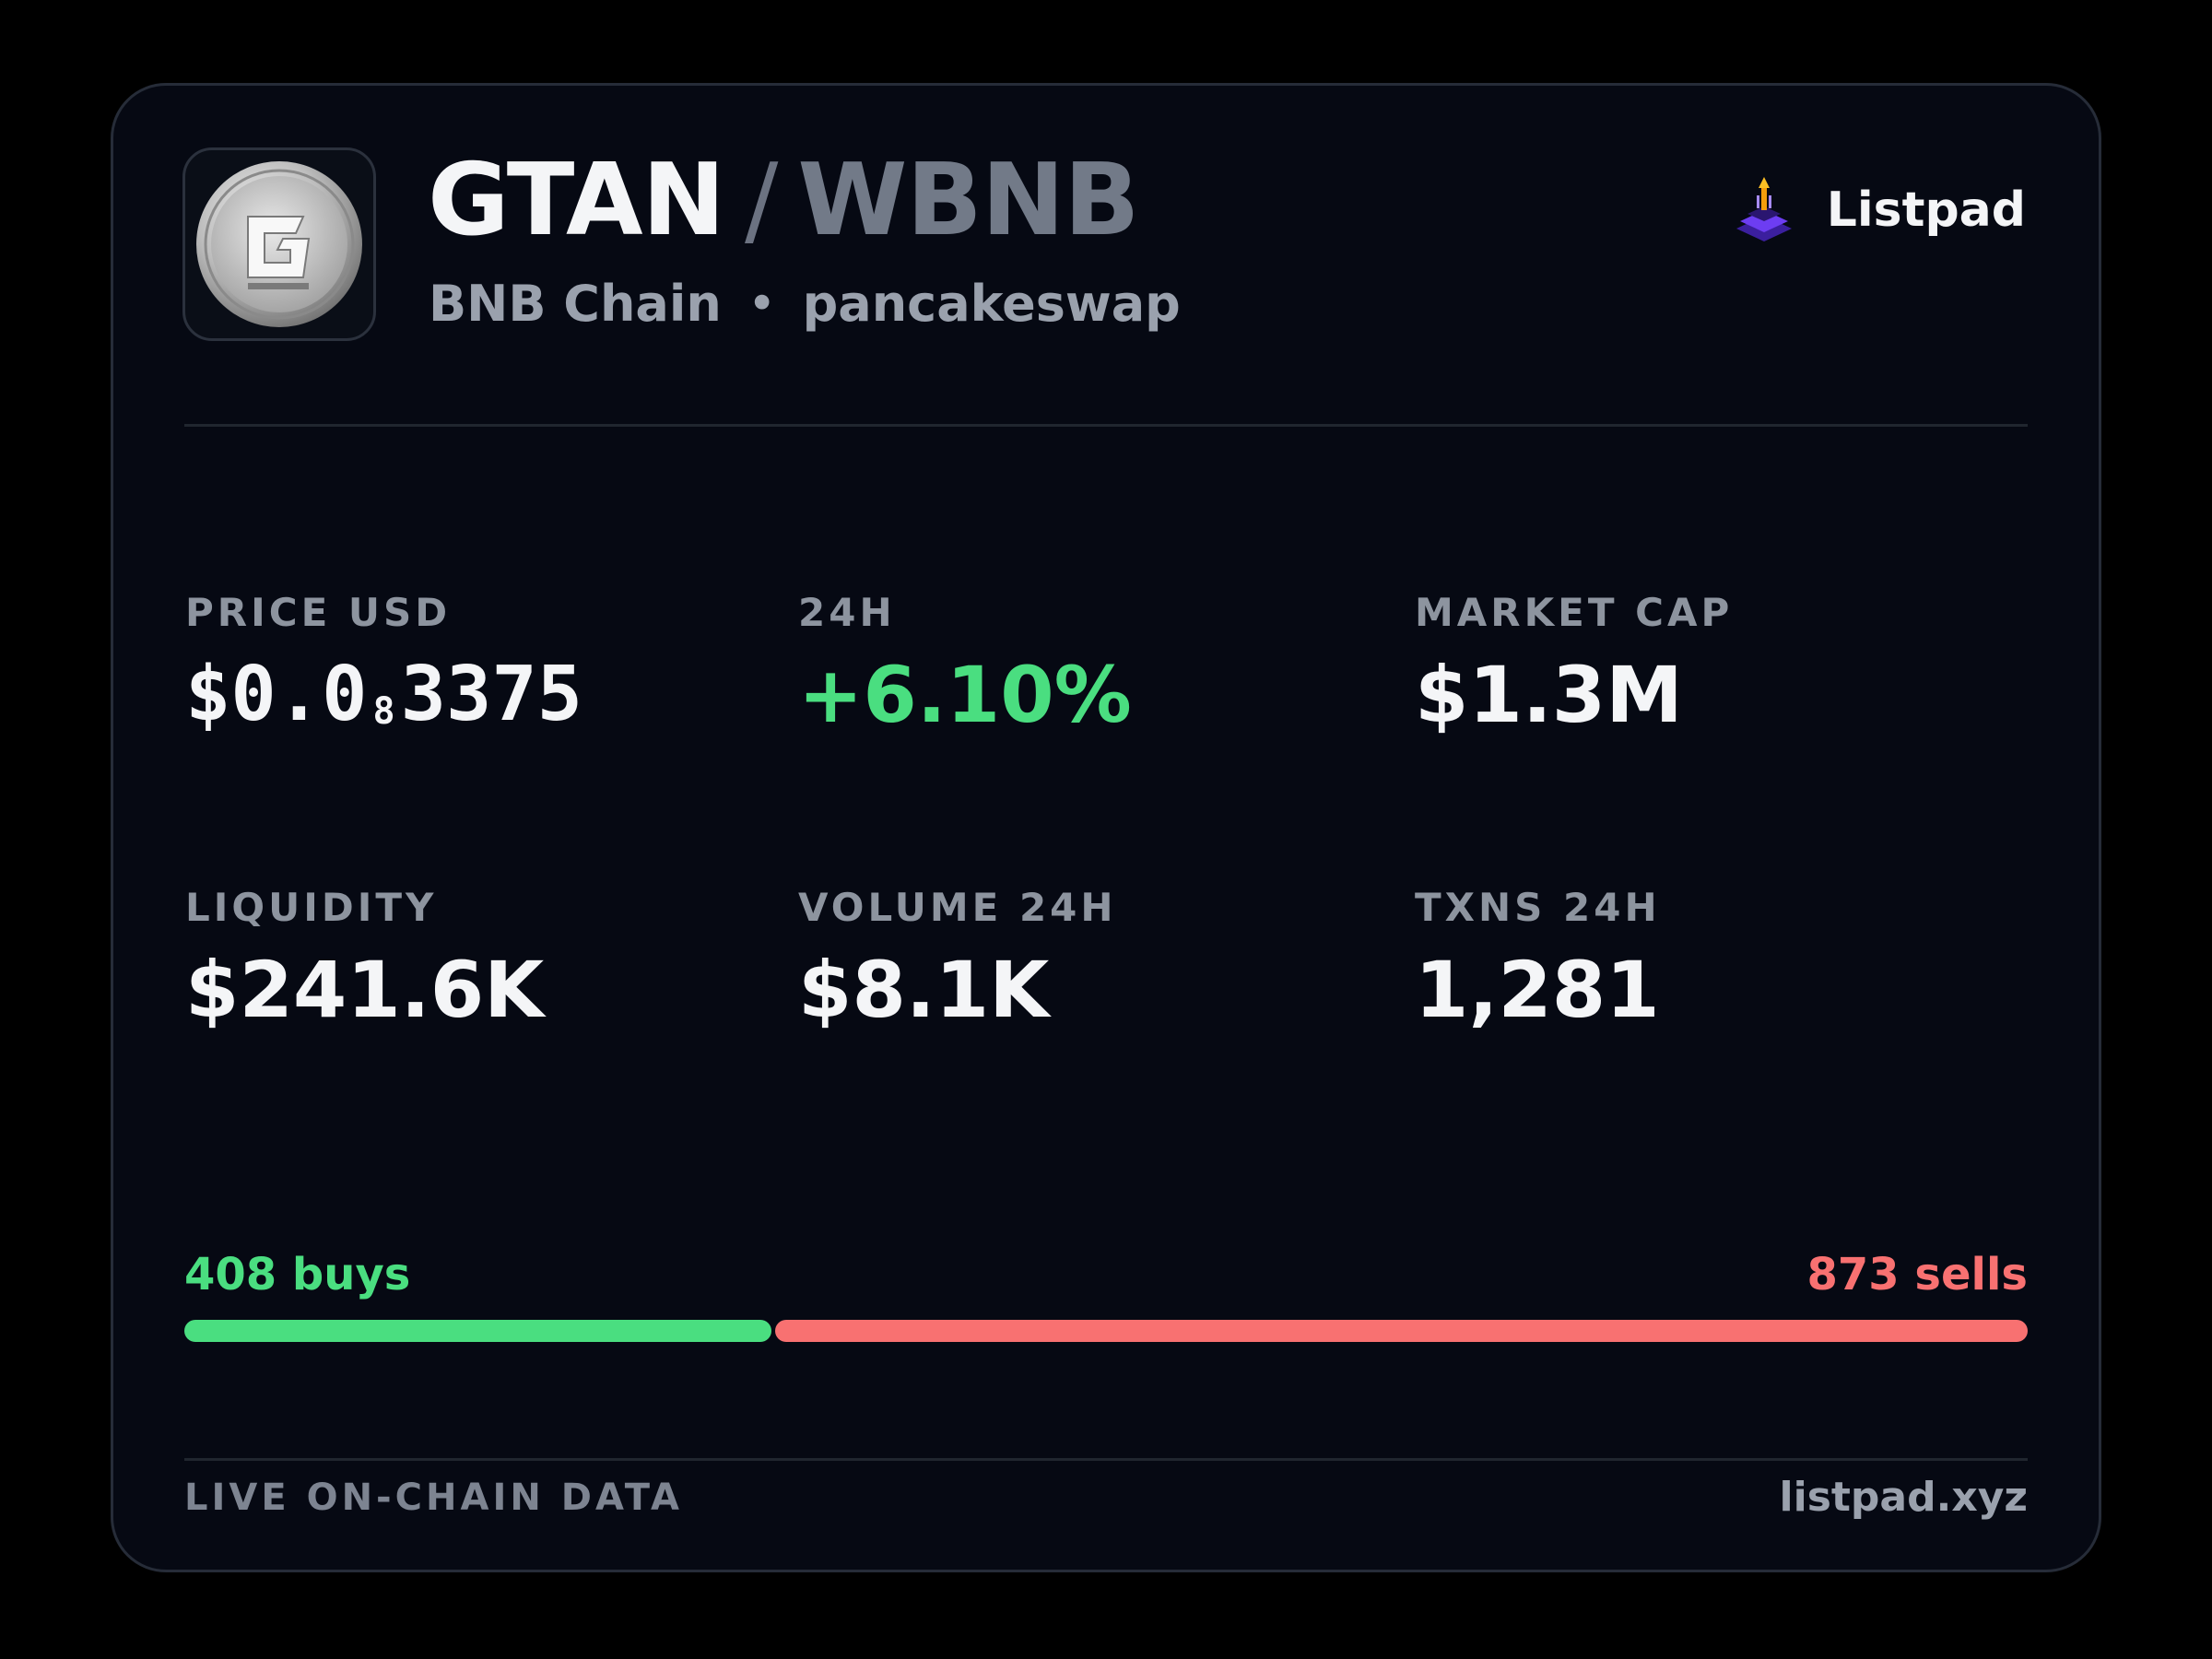 The width and height of the screenshot is (2212, 1659). Describe the element at coordinates (1537, 990) in the screenshot. I see `stat-value-txns-24h: 1,281` at that location.